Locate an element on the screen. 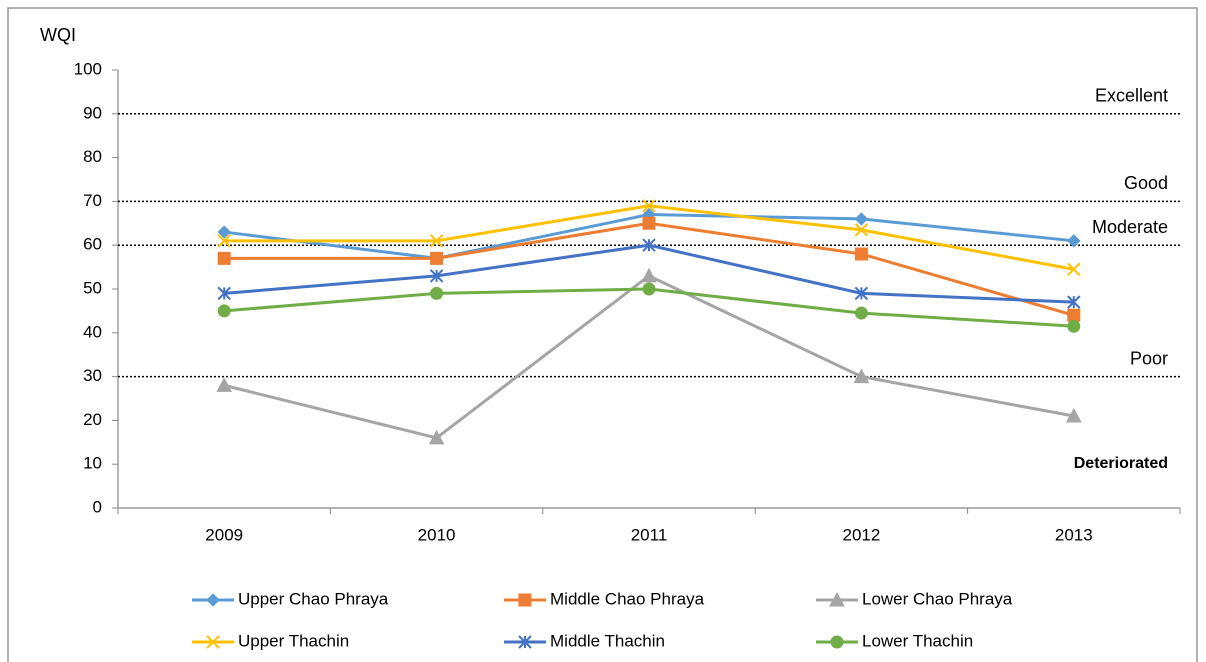 The height and width of the screenshot is (662, 1206). threshold-label: Excellent is located at coordinates (1131, 96).